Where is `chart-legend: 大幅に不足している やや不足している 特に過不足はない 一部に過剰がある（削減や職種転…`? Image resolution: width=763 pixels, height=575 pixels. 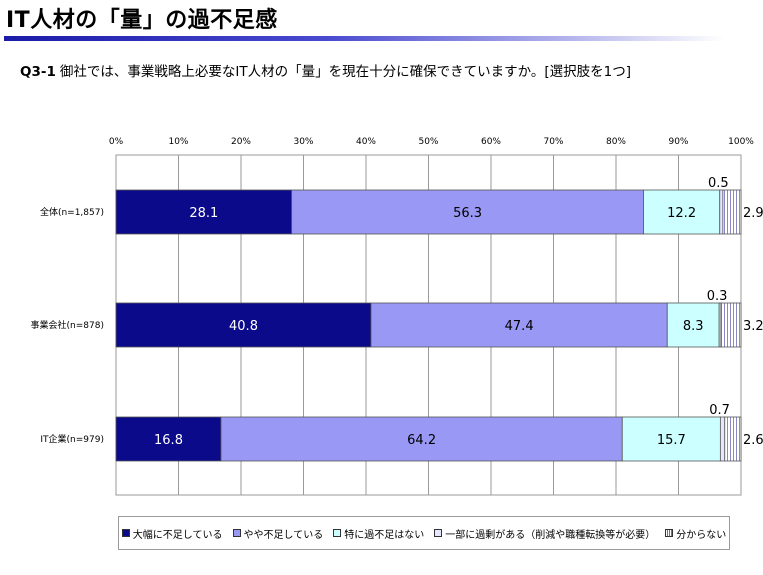
chart-legend: 大幅に不足している やや不足している 特に過不足はない 一部に過剰がある（削減や職種転… is located at coordinates (424, 533).